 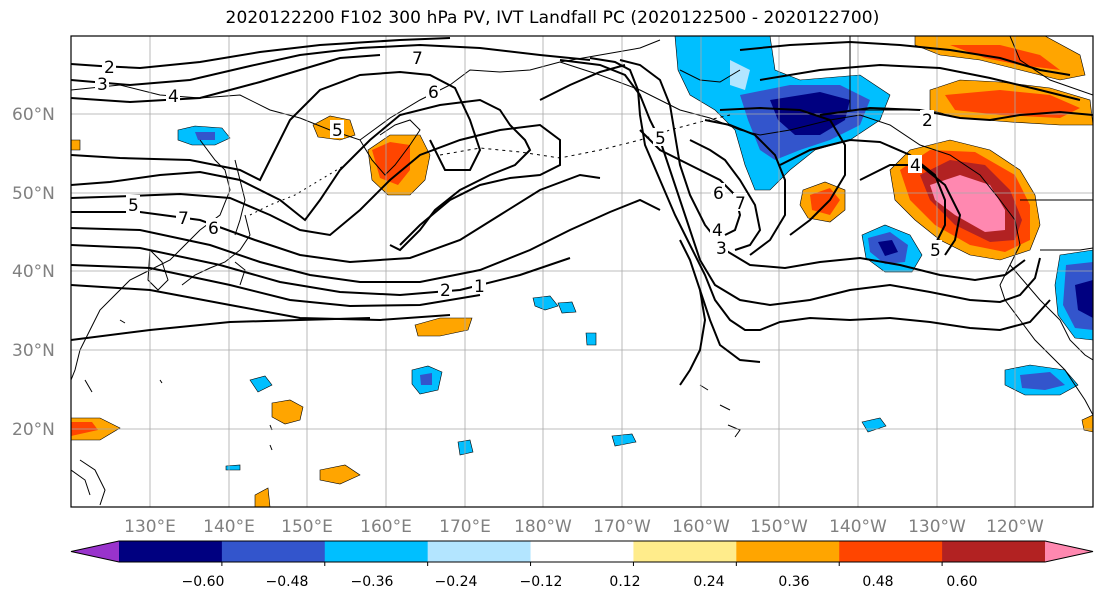 What do you see at coordinates (33, 351) in the screenshot?
I see `lat-label: 30°N` at bounding box center [33, 351].